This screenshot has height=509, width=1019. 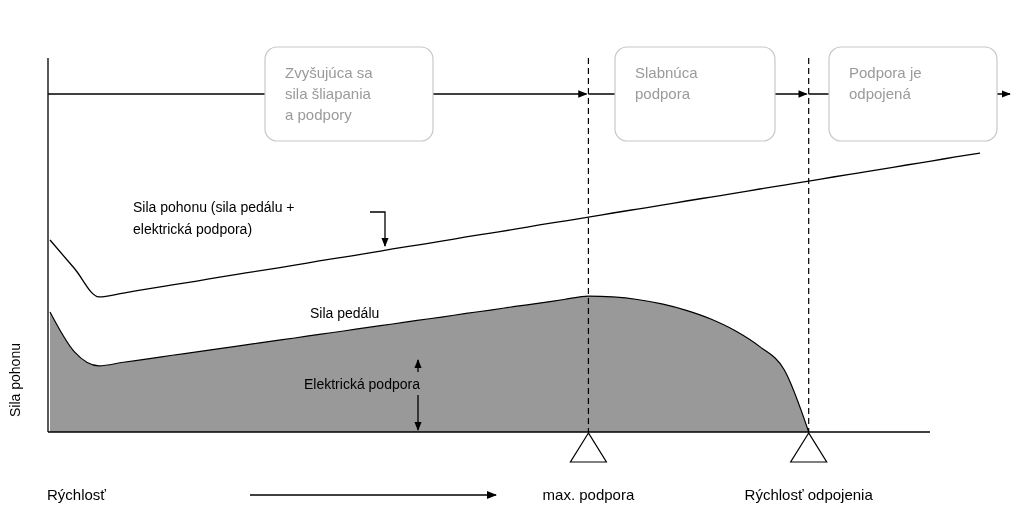 What do you see at coordinates (809, 494) in the screenshot?
I see `x-tick-label: Rýchlosť odpojenia` at bounding box center [809, 494].